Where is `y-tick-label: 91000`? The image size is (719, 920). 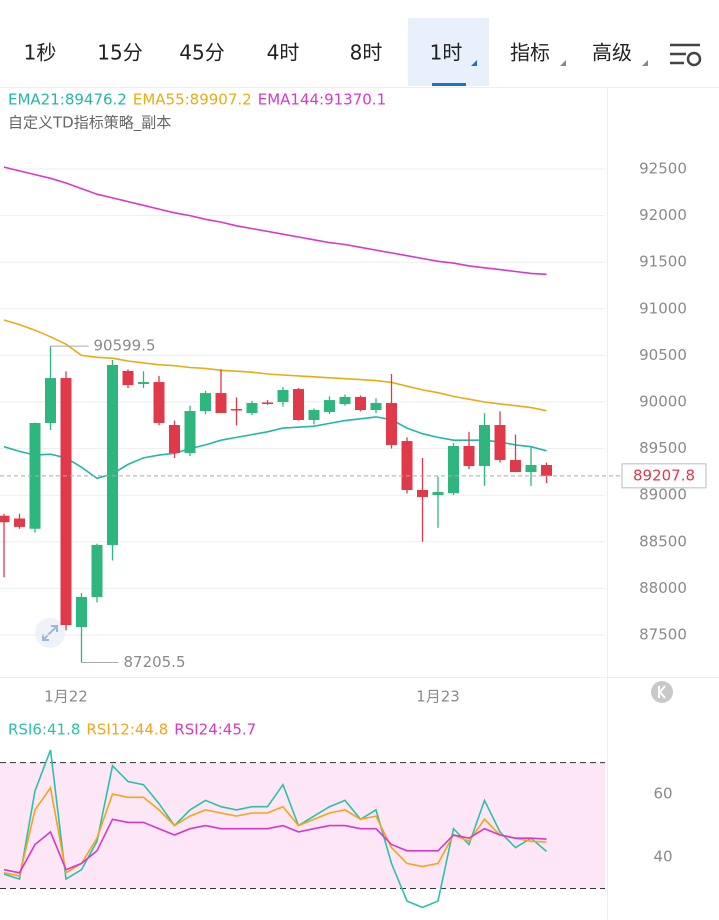 y-tick-label: 91000 is located at coordinates (663, 308).